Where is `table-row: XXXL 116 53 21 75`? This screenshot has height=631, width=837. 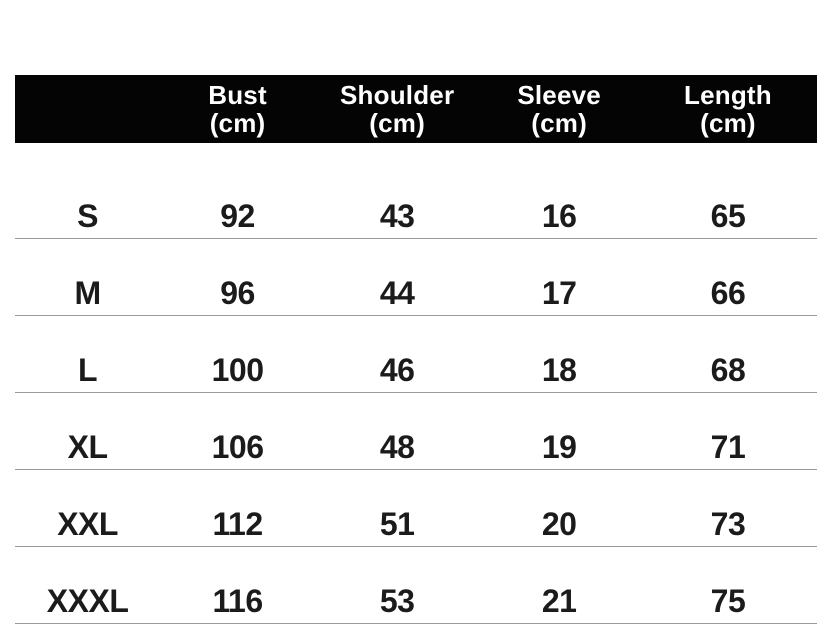
table-row: XXXL 116 53 21 75 is located at coordinates (416, 585).